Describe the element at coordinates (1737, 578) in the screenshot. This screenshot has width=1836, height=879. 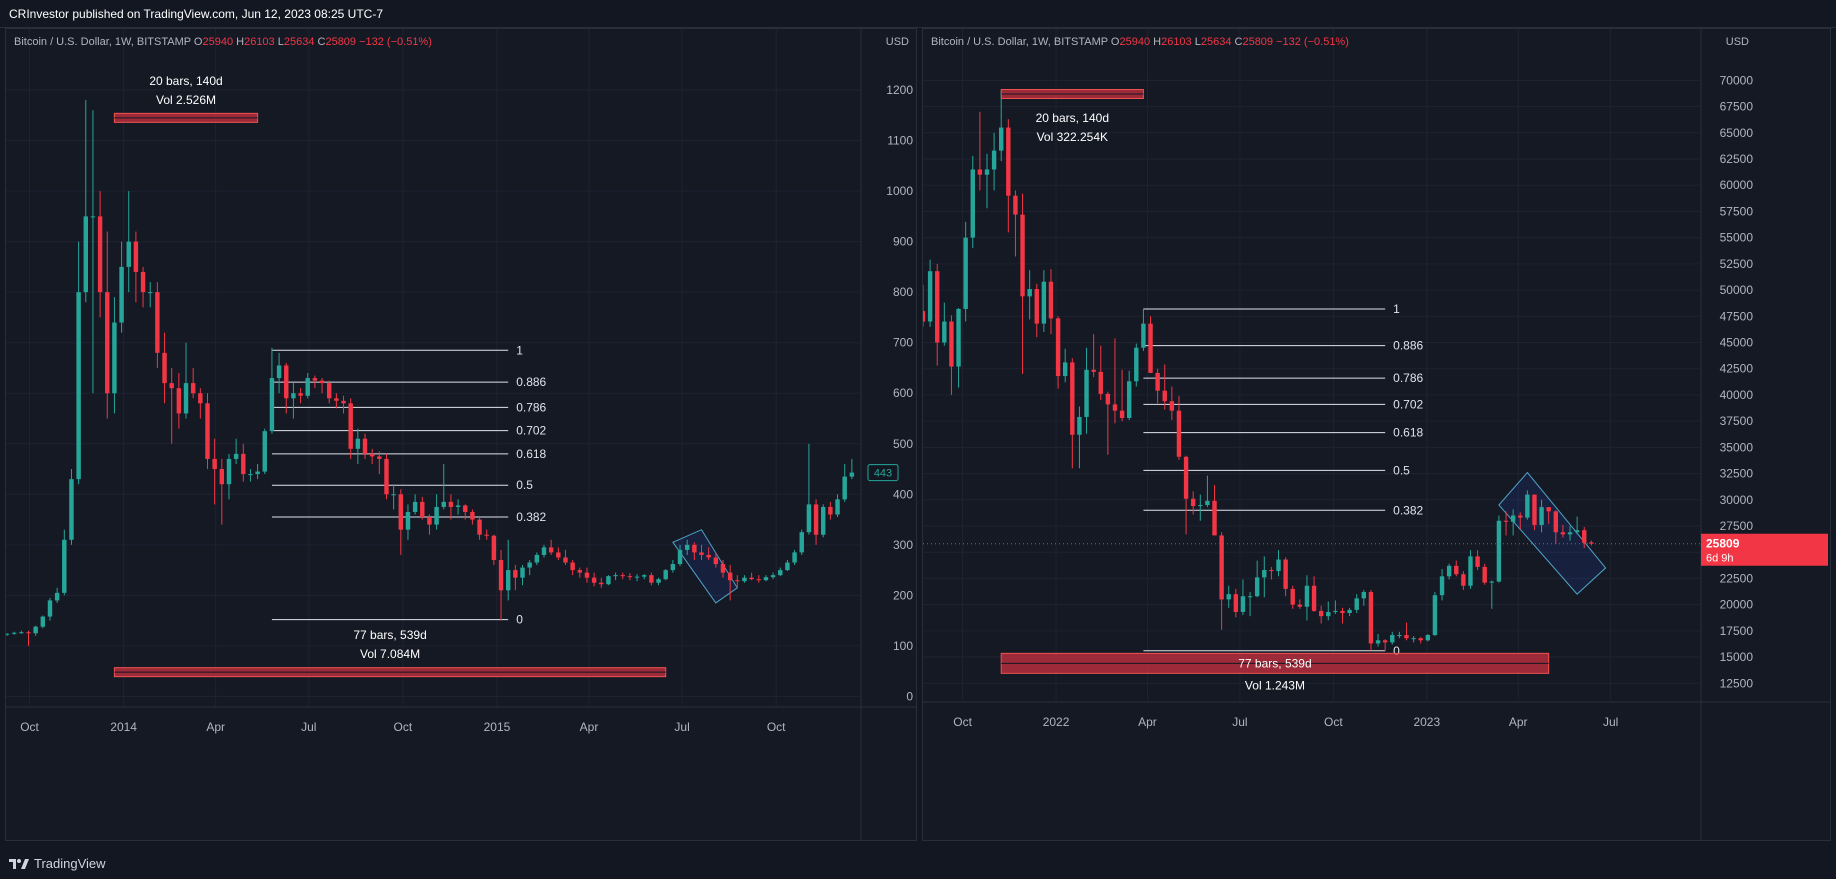
I see `y-tick-label: 22500` at that location.